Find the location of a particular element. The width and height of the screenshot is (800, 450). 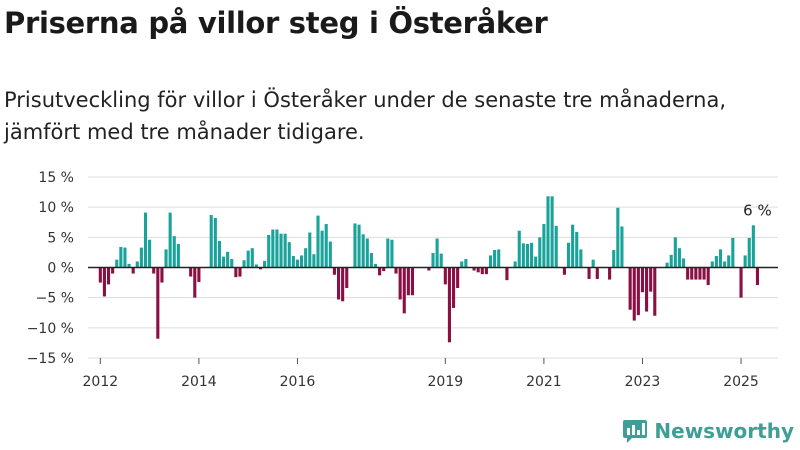

x-tick-label: 2012 is located at coordinates (101, 382).